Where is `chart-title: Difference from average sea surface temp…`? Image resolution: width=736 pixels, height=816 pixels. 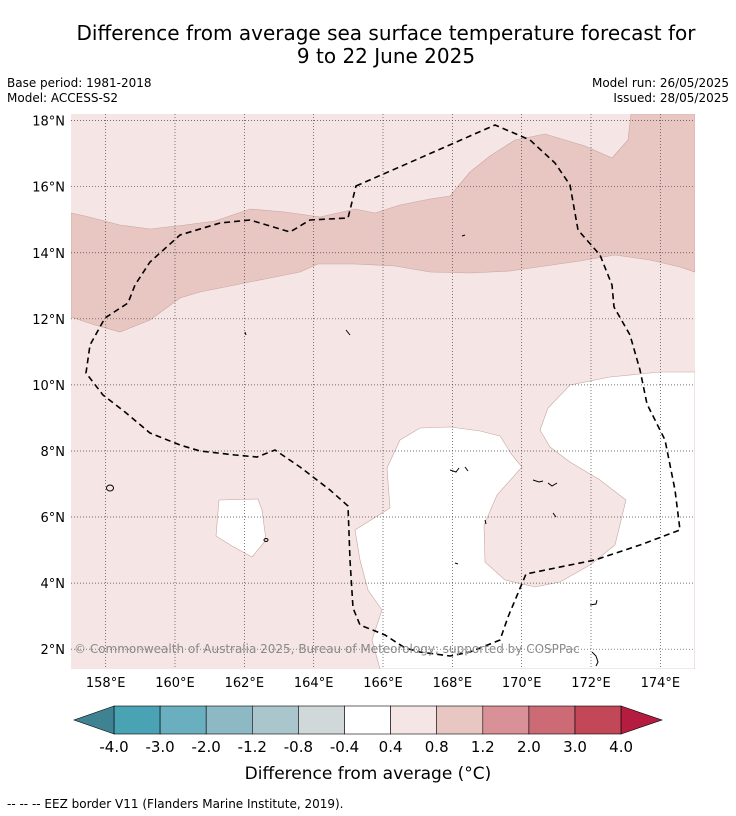
chart-title: Difference from average sea surface temp… is located at coordinates (368, 45).